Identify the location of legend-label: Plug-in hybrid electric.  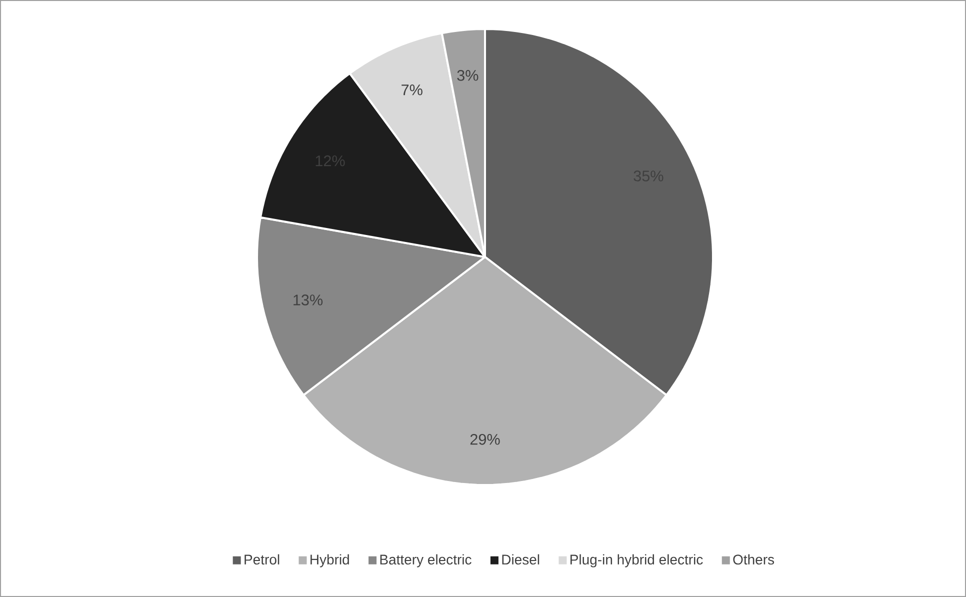
(636, 561).